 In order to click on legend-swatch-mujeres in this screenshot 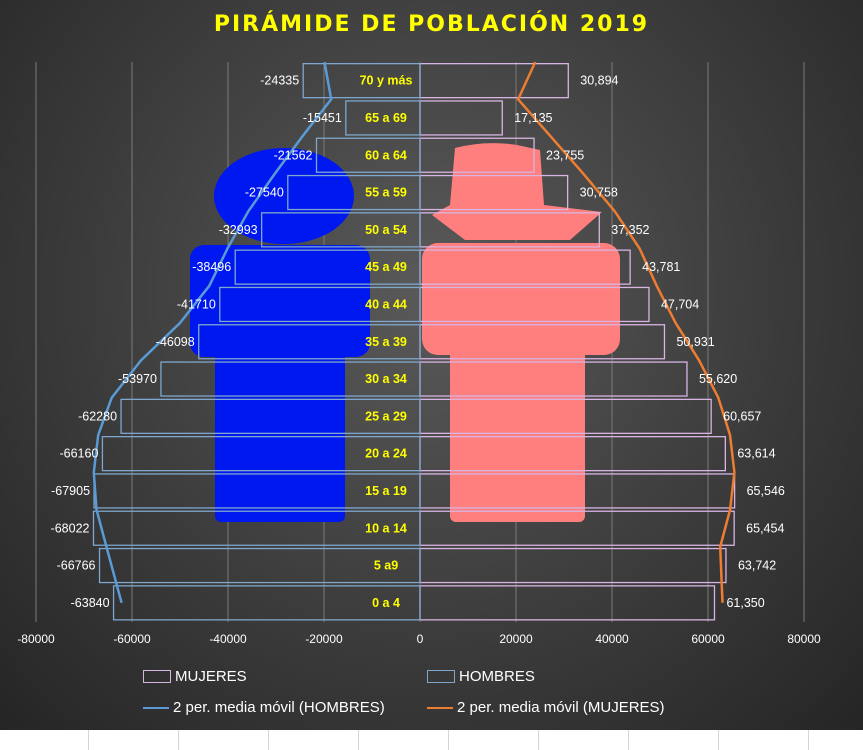, I will do `click(157, 676)`.